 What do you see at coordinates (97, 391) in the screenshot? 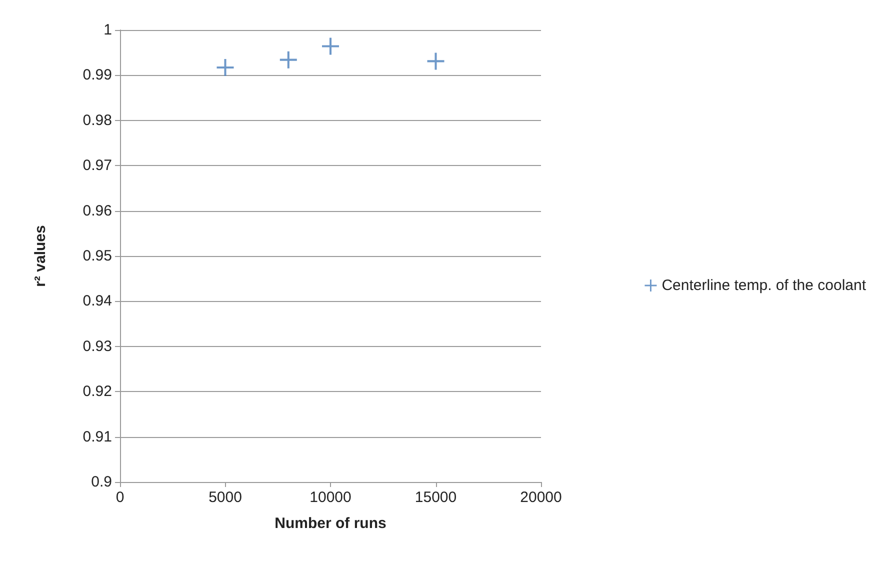
I see `y-tick-label: 0.92` at bounding box center [97, 391].